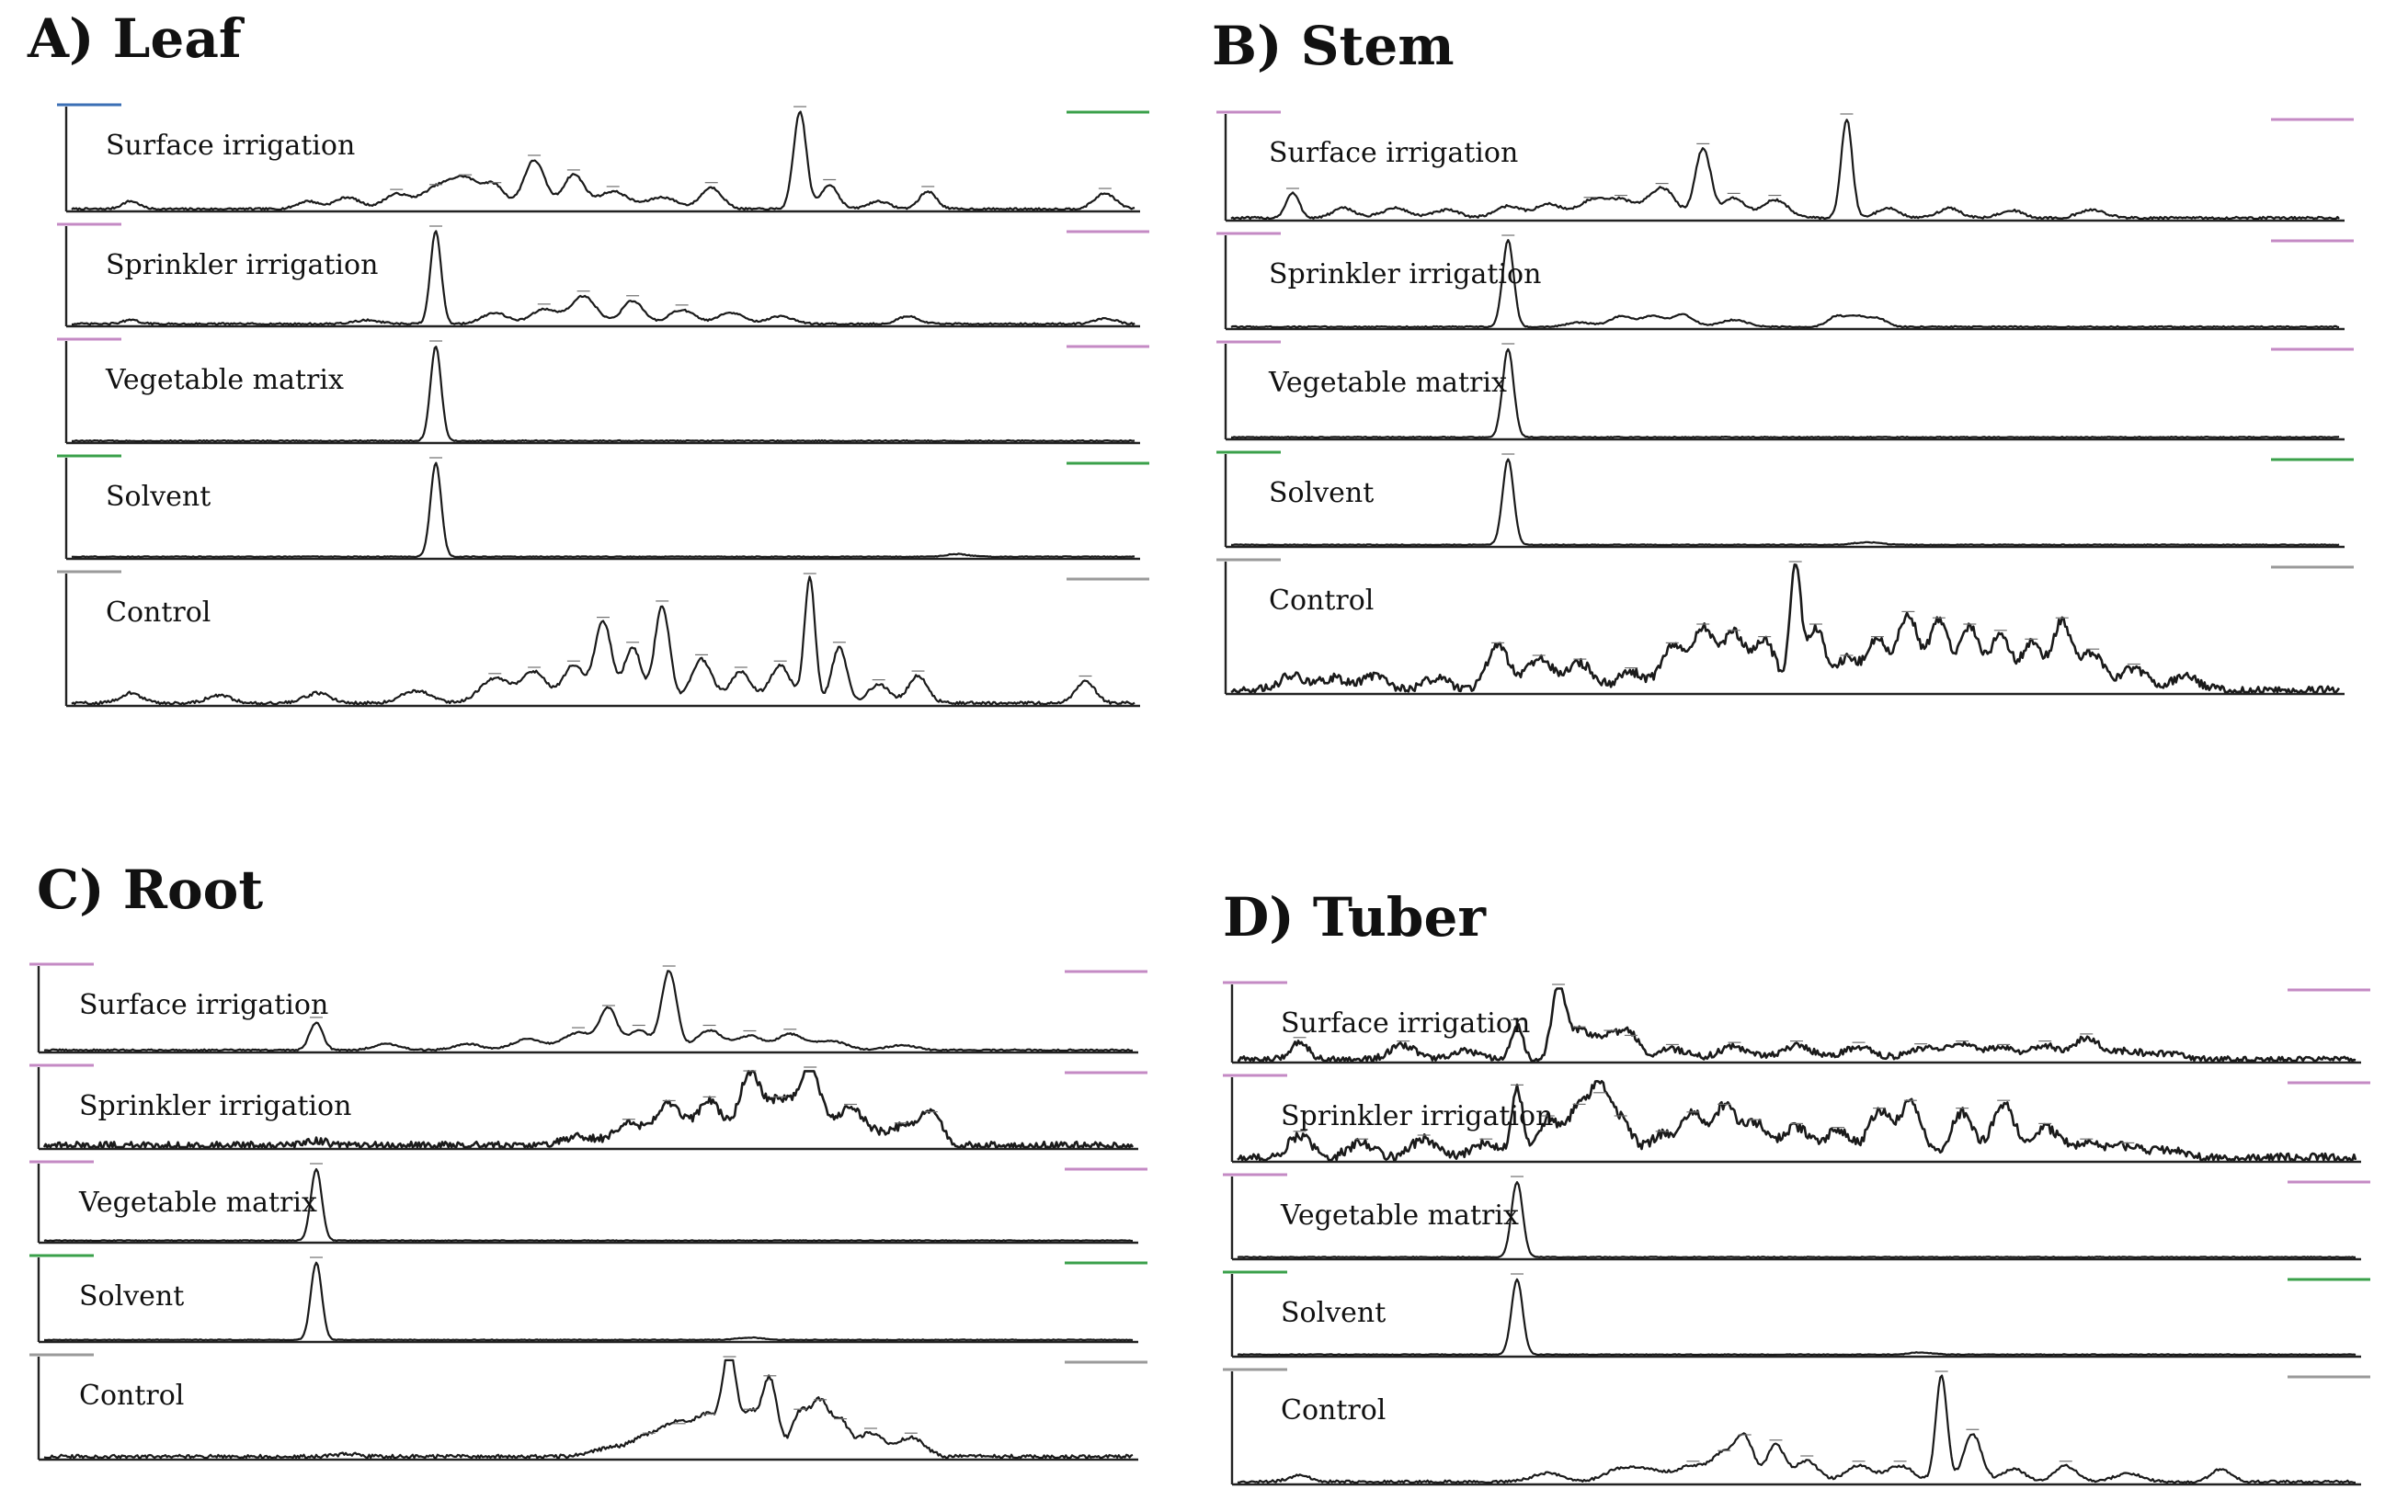  I want to click on panel-title-c: C) Root, so click(150, 890).